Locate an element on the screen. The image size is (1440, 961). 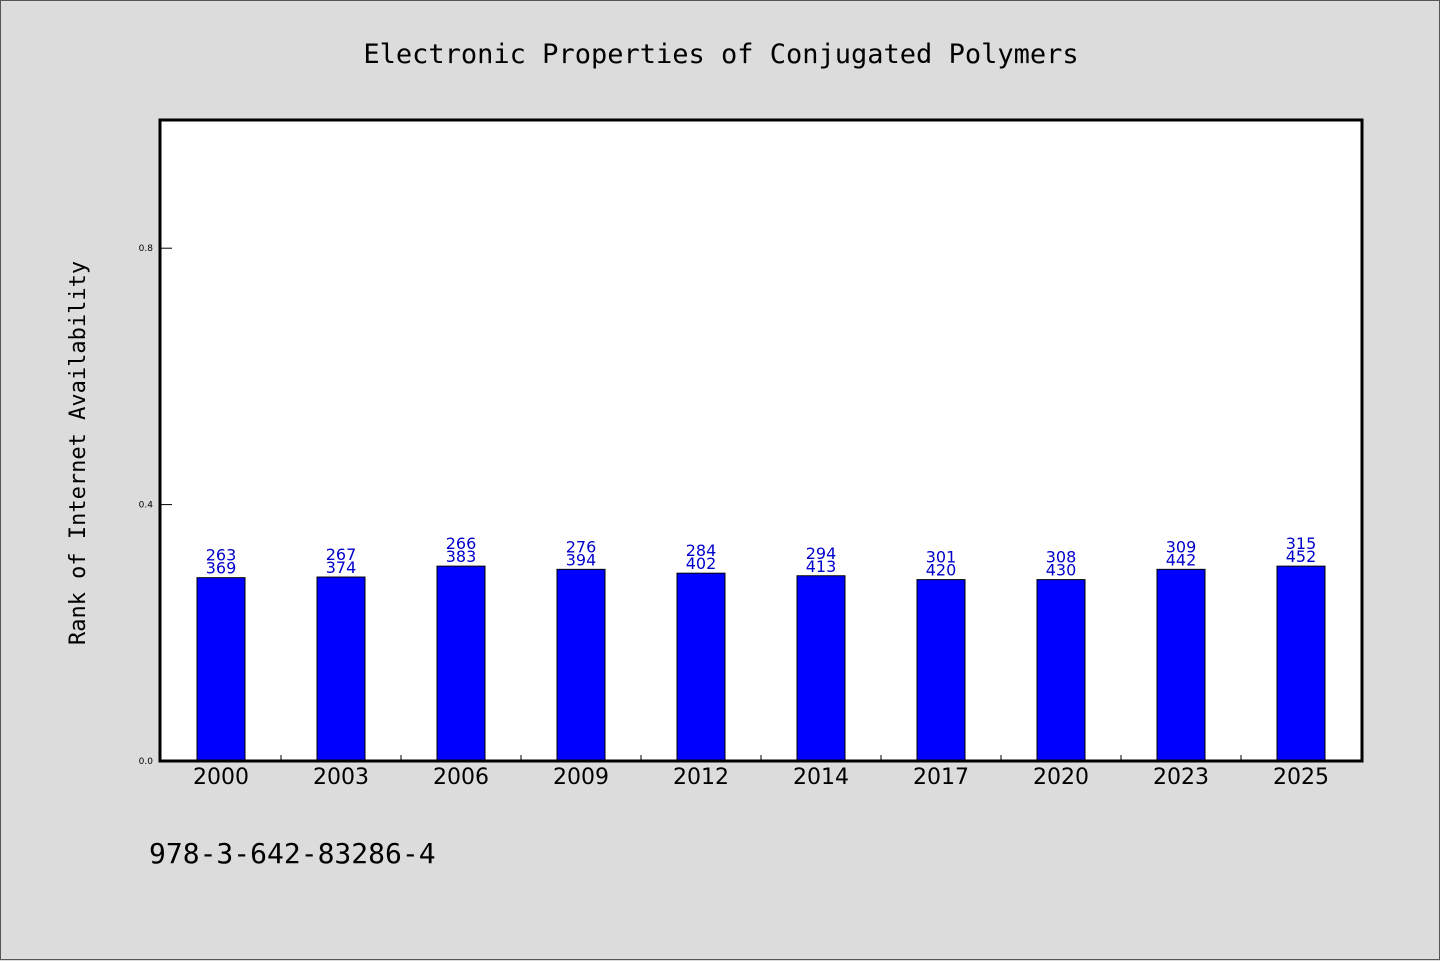
x-tick-label-2023: 2023 is located at coordinates (1181, 777).